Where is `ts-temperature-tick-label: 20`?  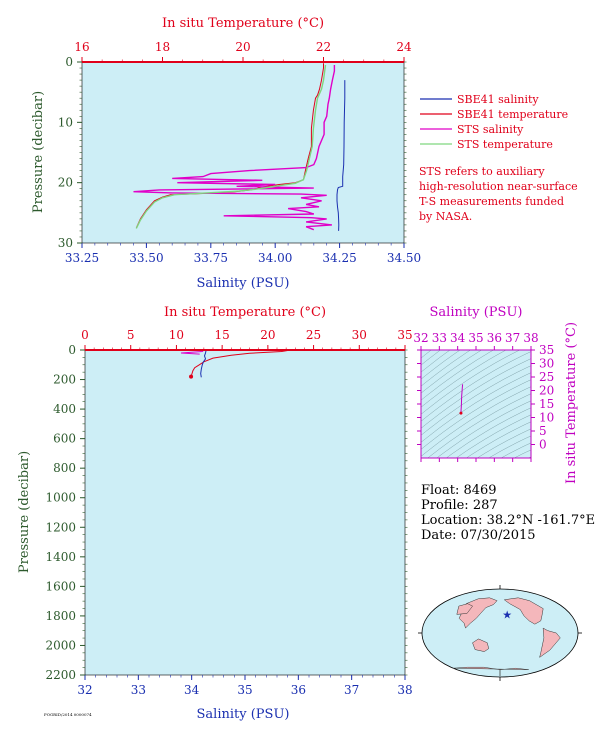 ts-temperature-tick-label: 20 is located at coordinates (546, 391).